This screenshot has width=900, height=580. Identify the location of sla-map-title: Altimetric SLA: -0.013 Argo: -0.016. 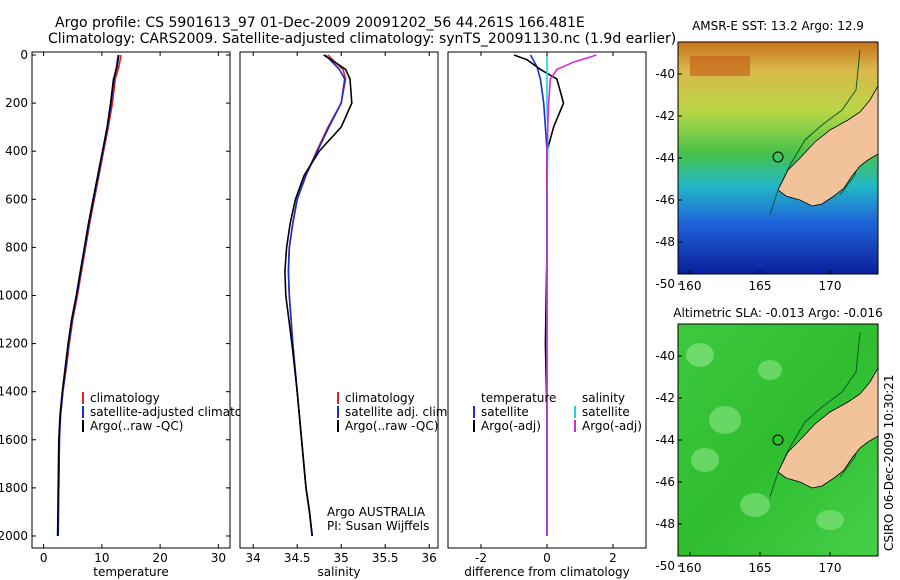
(777, 313).